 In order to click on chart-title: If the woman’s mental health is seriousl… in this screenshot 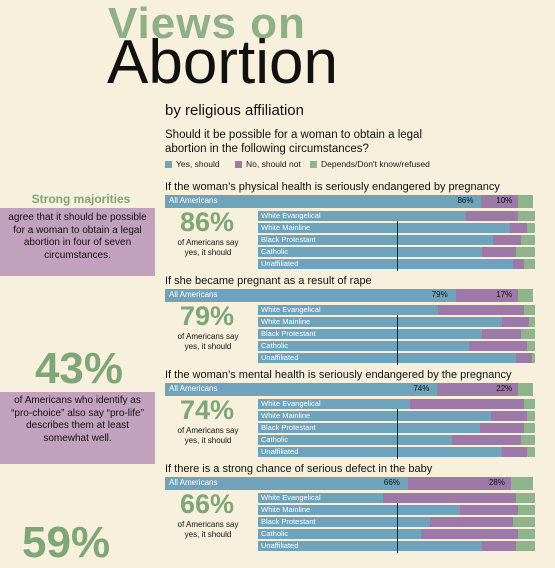, I will do `click(338, 375)`.